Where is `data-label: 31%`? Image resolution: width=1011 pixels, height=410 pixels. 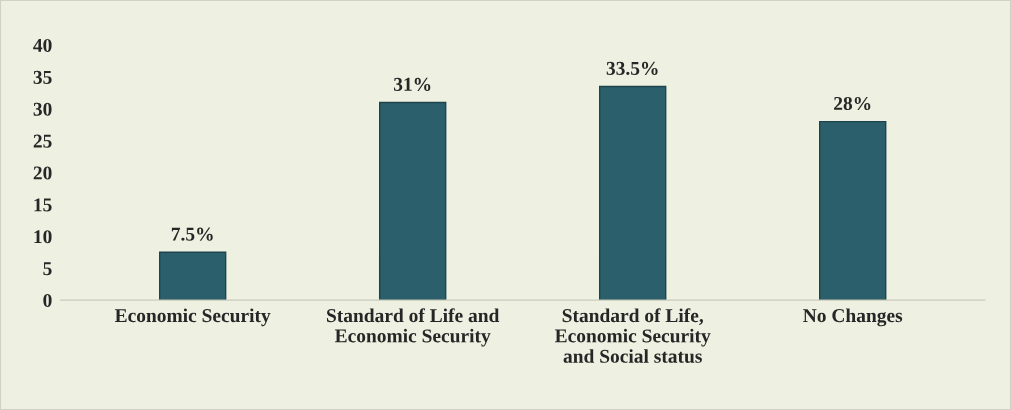 data-label: 31% is located at coordinates (412, 84).